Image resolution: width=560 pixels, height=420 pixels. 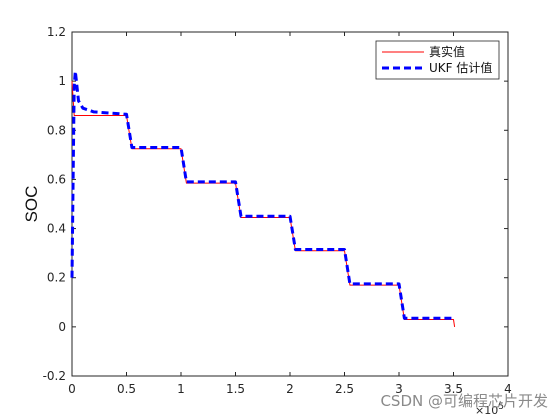 I want to click on x-tick-label: 0.5, so click(x=126, y=389).